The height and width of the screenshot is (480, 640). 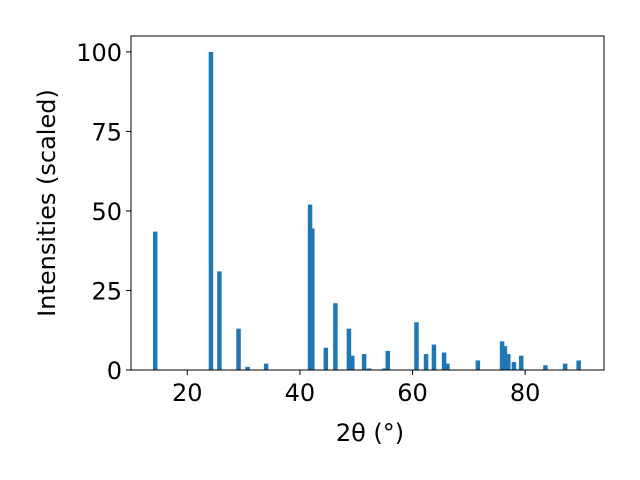 What do you see at coordinates (114, 371) in the screenshot?
I see `y-tick-label: 0` at bounding box center [114, 371].